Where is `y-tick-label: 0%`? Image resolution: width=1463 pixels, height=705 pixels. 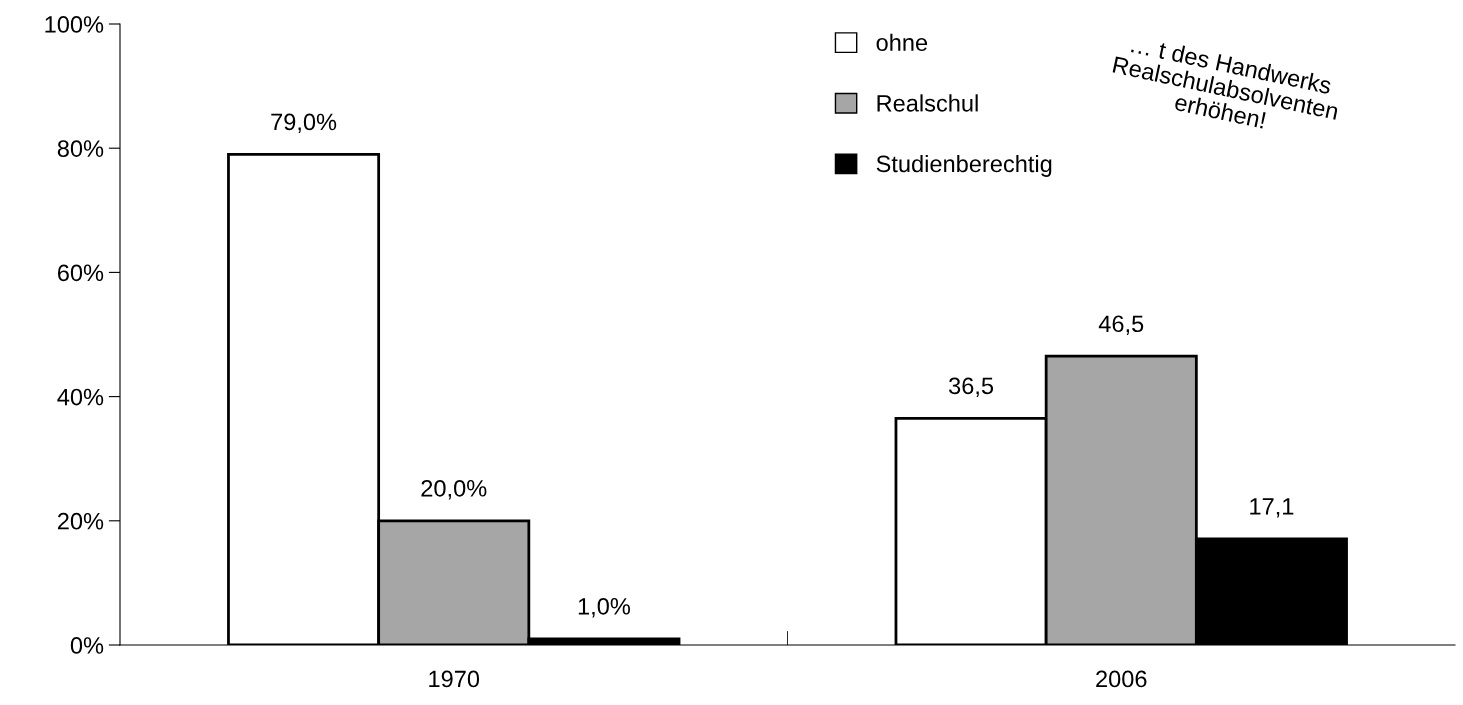 y-tick-label: 0% is located at coordinates (87, 645).